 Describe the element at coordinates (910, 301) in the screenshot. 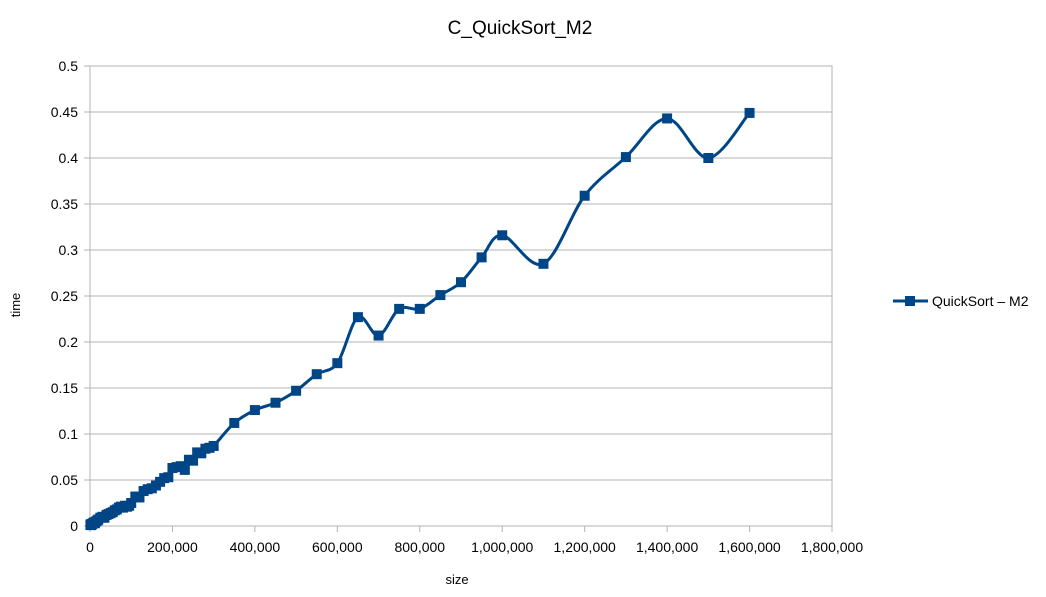

I see `legend-marker-swatch` at that location.